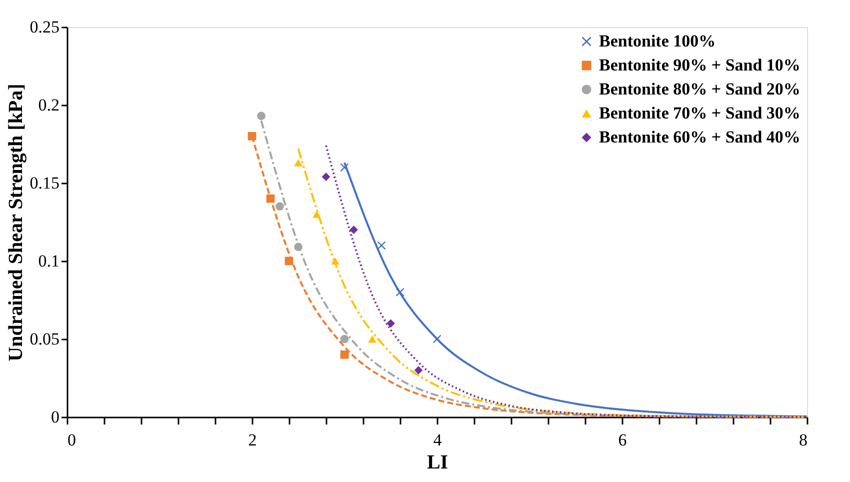 This screenshot has width=850, height=482. What do you see at coordinates (49, 261) in the screenshot?
I see `y-tick-label: 0.1` at bounding box center [49, 261].